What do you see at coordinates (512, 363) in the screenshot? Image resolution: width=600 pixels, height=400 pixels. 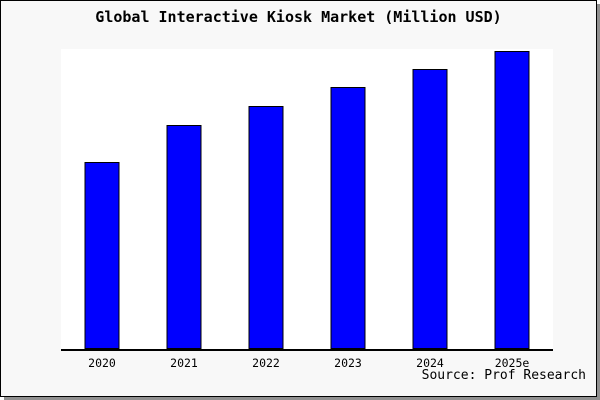 I see `x-tick-label-2025e: 2025e` at bounding box center [512, 363].